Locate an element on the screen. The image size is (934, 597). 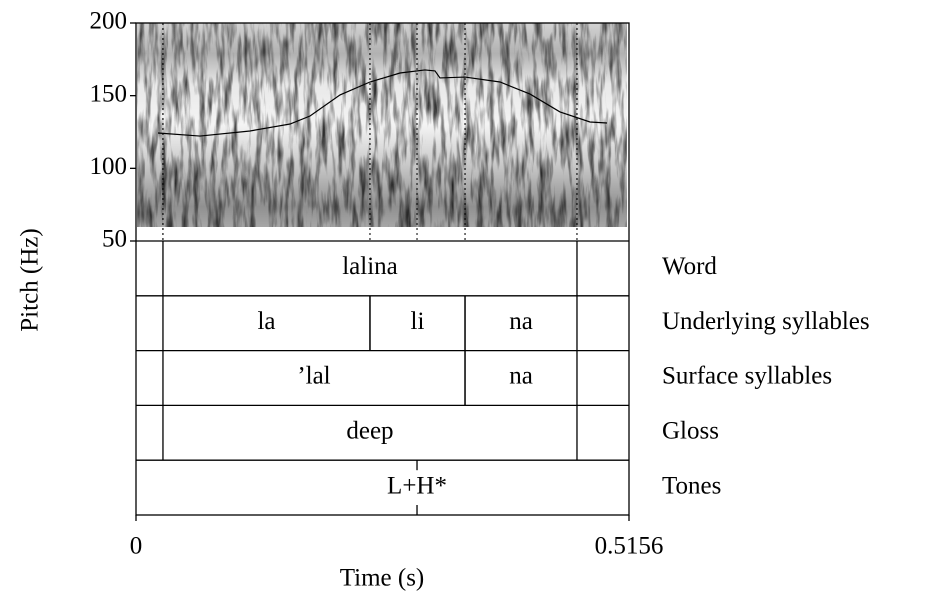
x-axis-label: Time (s) is located at coordinates (382, 578).